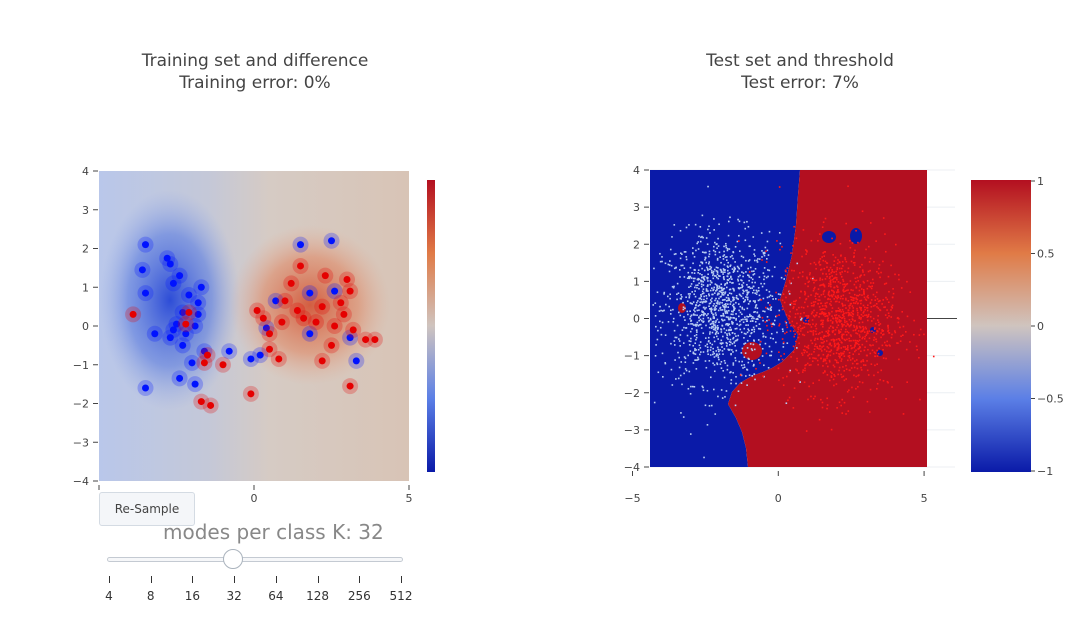 The height and width of the screenshot is (627, 1080). I want to click on k-slider-handle, so click(233, 559).